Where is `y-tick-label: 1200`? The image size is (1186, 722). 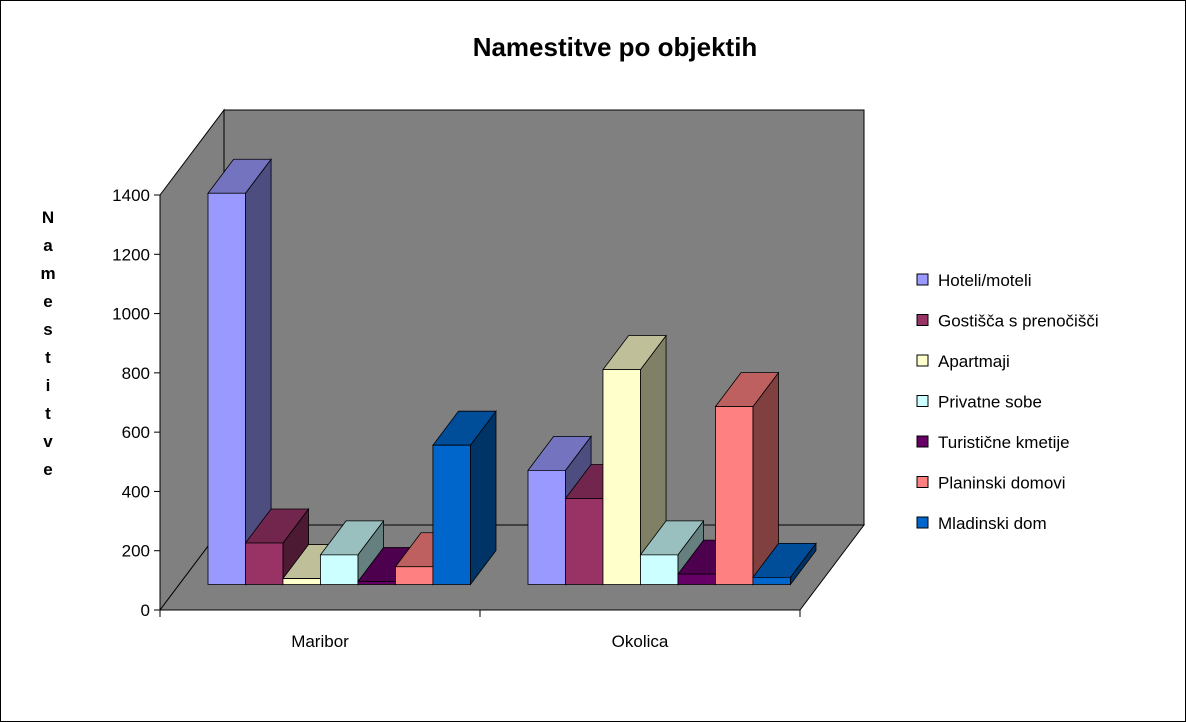 y-tick-label: 1200 is located at coordinates (131, 254).